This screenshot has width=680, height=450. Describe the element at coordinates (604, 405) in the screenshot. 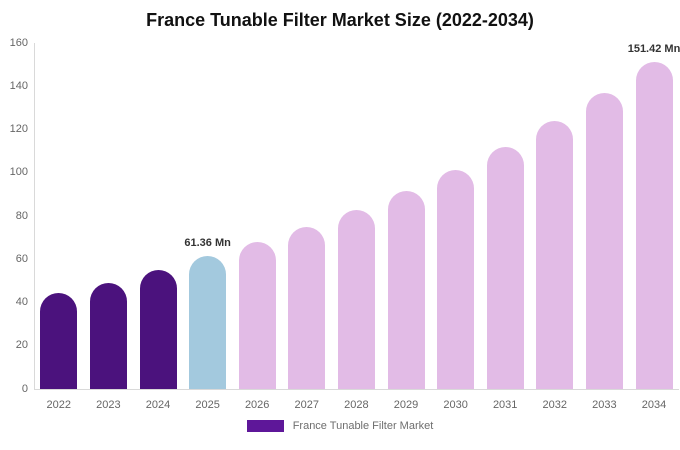

I see `x-axis-tick-label-2033: 2033` at that location.